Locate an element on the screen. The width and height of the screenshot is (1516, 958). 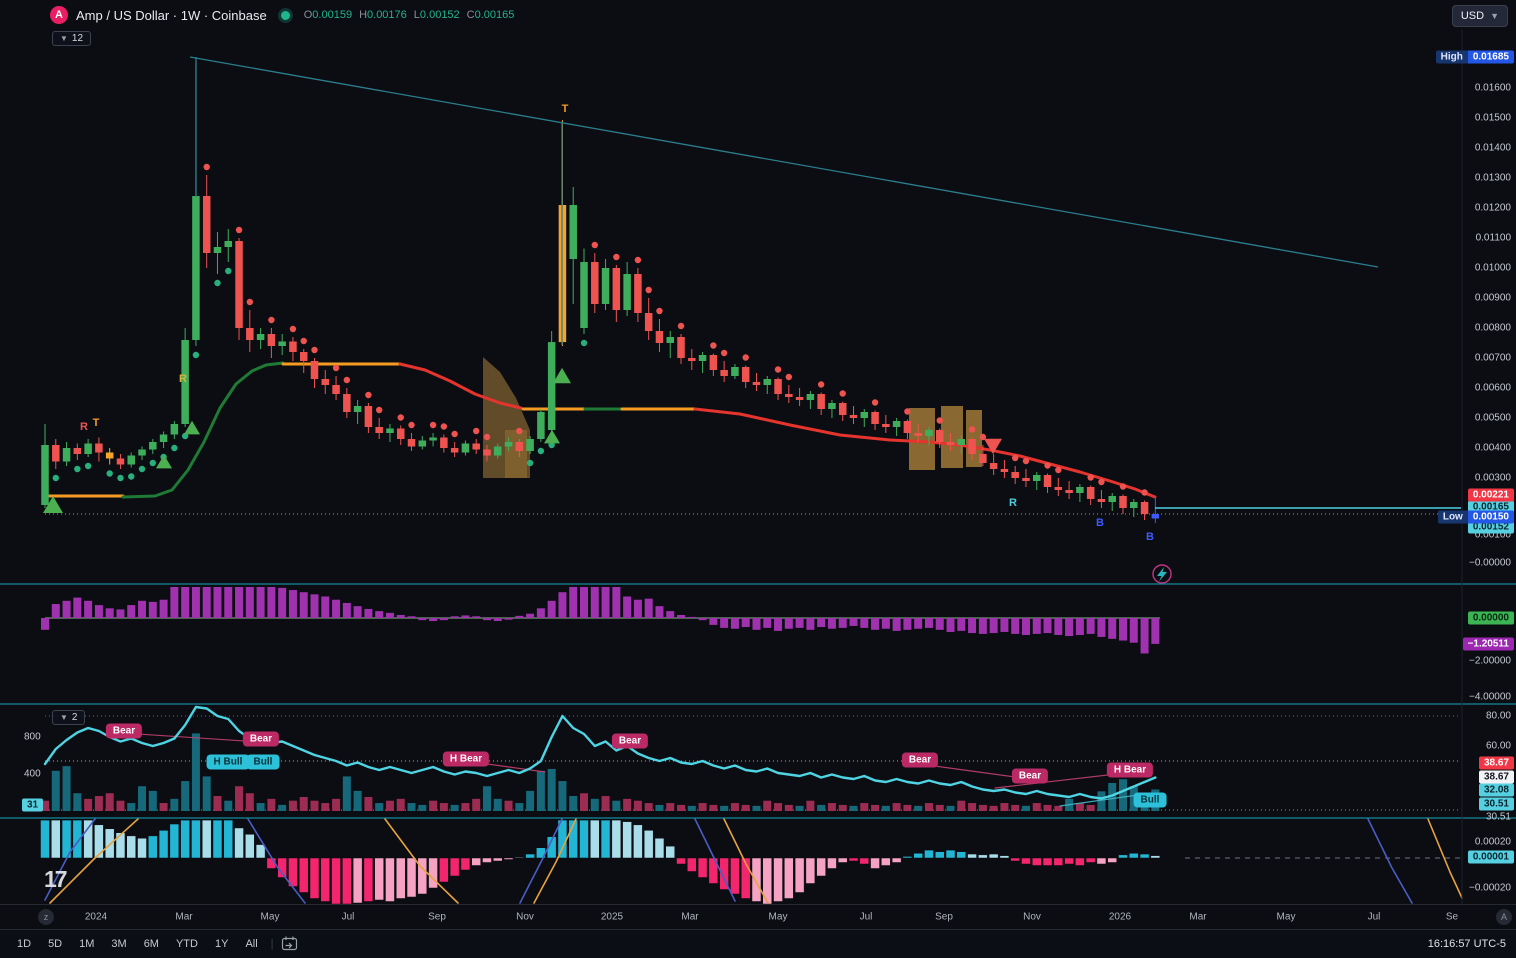
axis-tick: 0.01500 is located at coordinates (1492, 118).